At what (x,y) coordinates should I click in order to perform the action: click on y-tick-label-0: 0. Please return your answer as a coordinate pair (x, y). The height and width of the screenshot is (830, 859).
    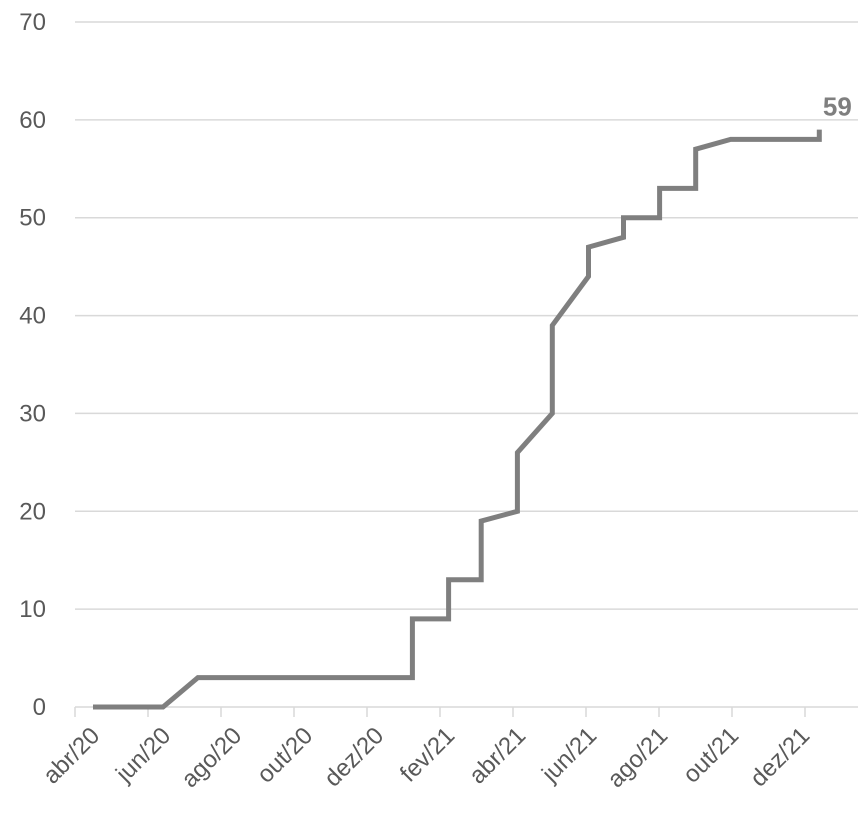
    Looking at the image, I should click on (39, 707).